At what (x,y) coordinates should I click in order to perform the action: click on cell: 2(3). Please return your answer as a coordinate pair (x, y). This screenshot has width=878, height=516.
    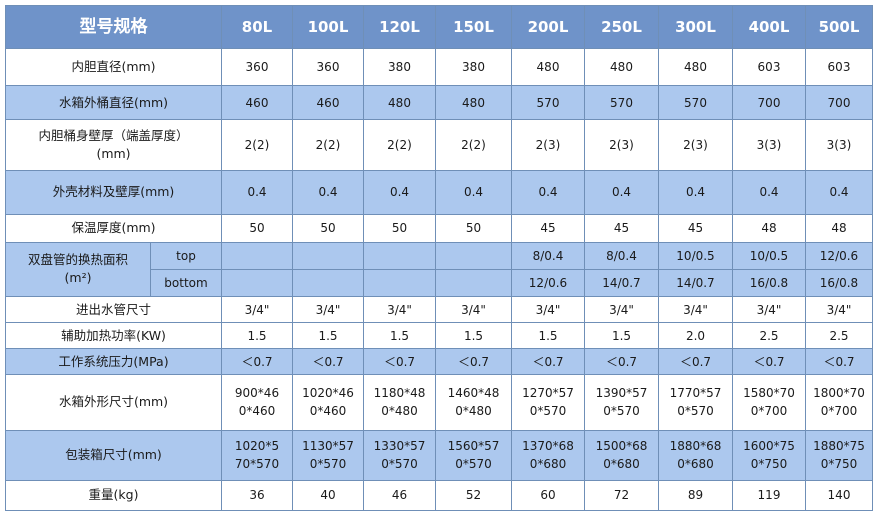
    Looking at the image, I should click on (548, 145).